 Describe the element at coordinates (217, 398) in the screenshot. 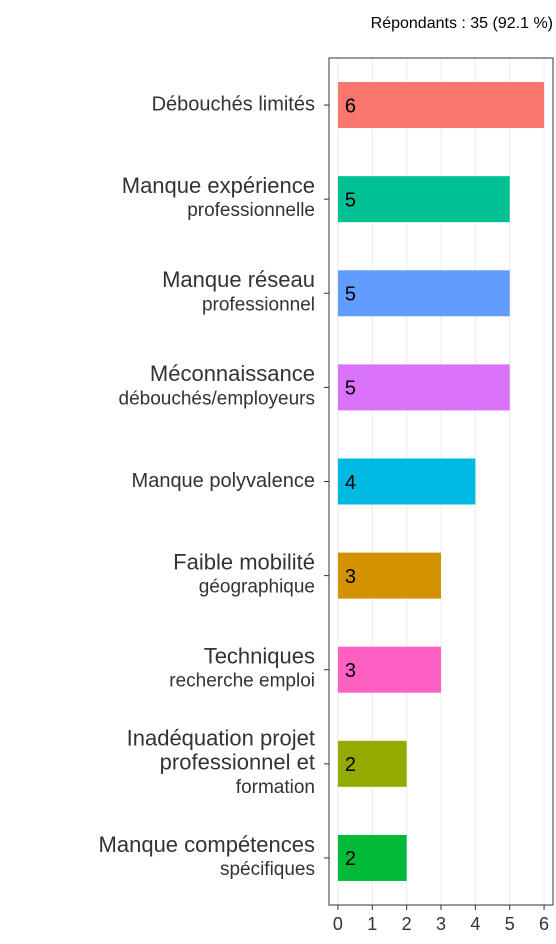

I see `y-tick-label: débouchés/employeurs` at that location.